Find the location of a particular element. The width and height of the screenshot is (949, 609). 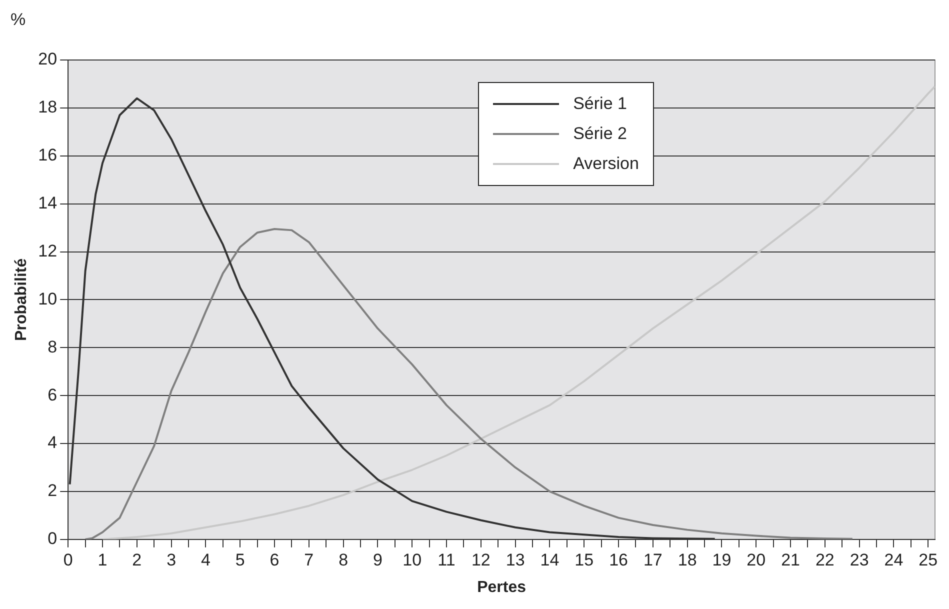

y-tick-label: 20 is located at coordinates (48, 59).